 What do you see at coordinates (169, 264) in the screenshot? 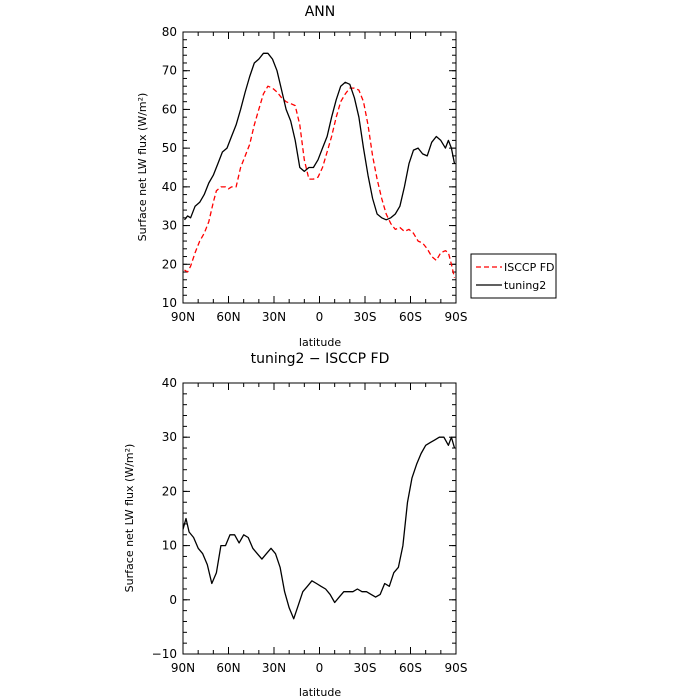
I see `top-y-tick-label: 20` at bounding box center [169, 264].